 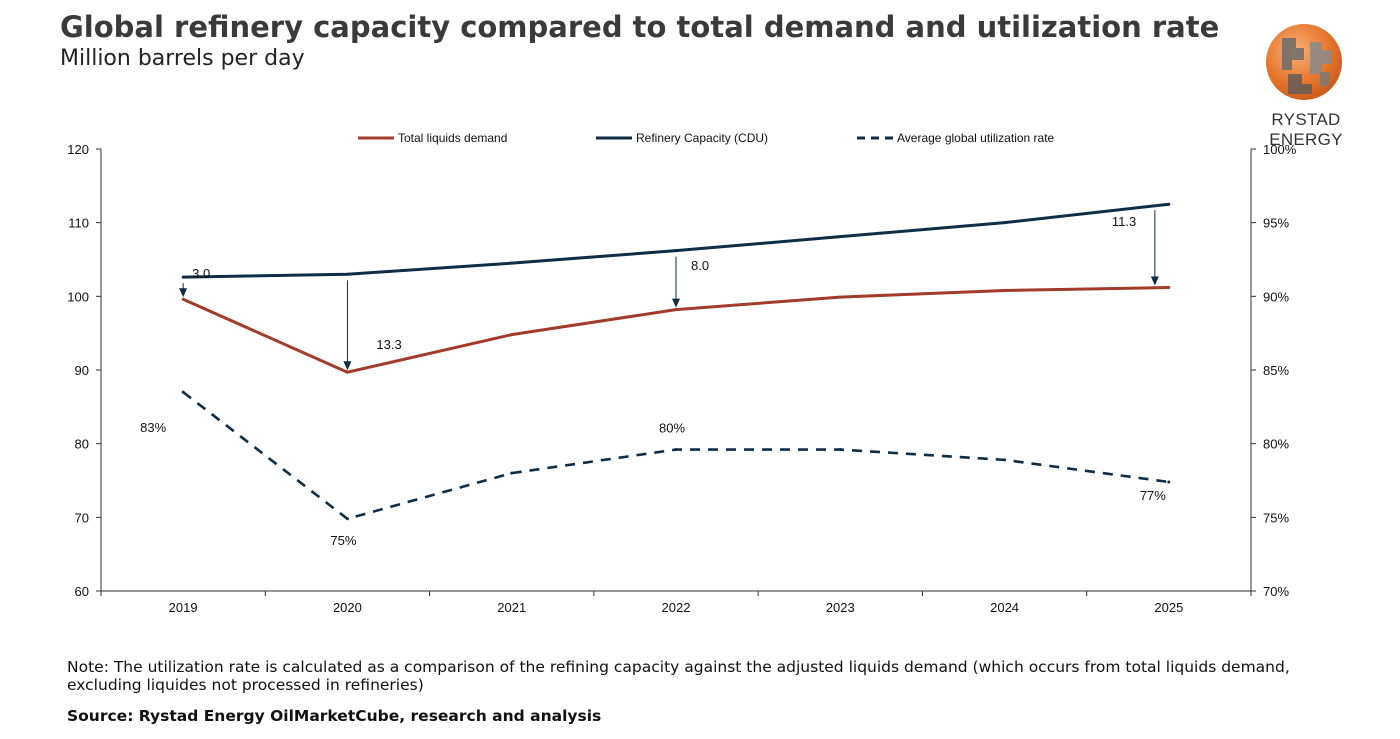 I want to click on left-tick-label: 60, so click(x=82, y=591).